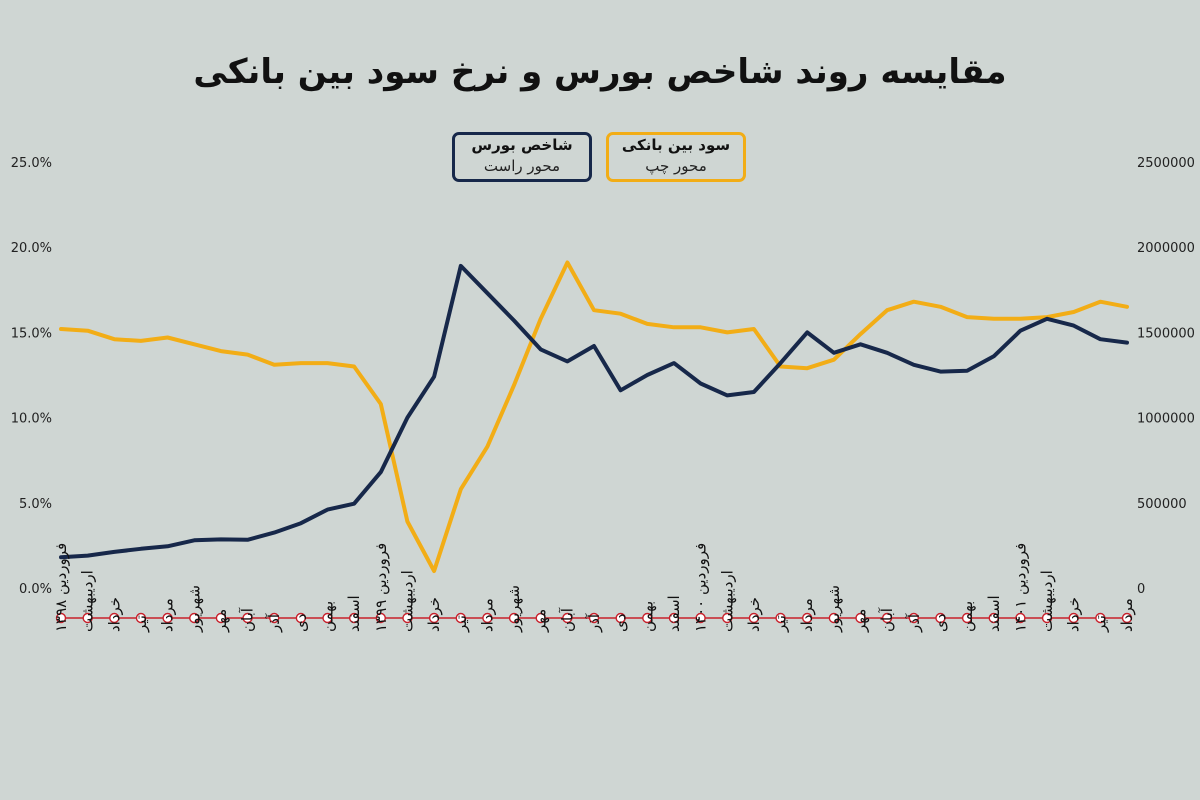  I want to click on left-axis: 0.0% 5.0% 10.0% 15.0% 20.0% 25.0%, so click(31, 376).